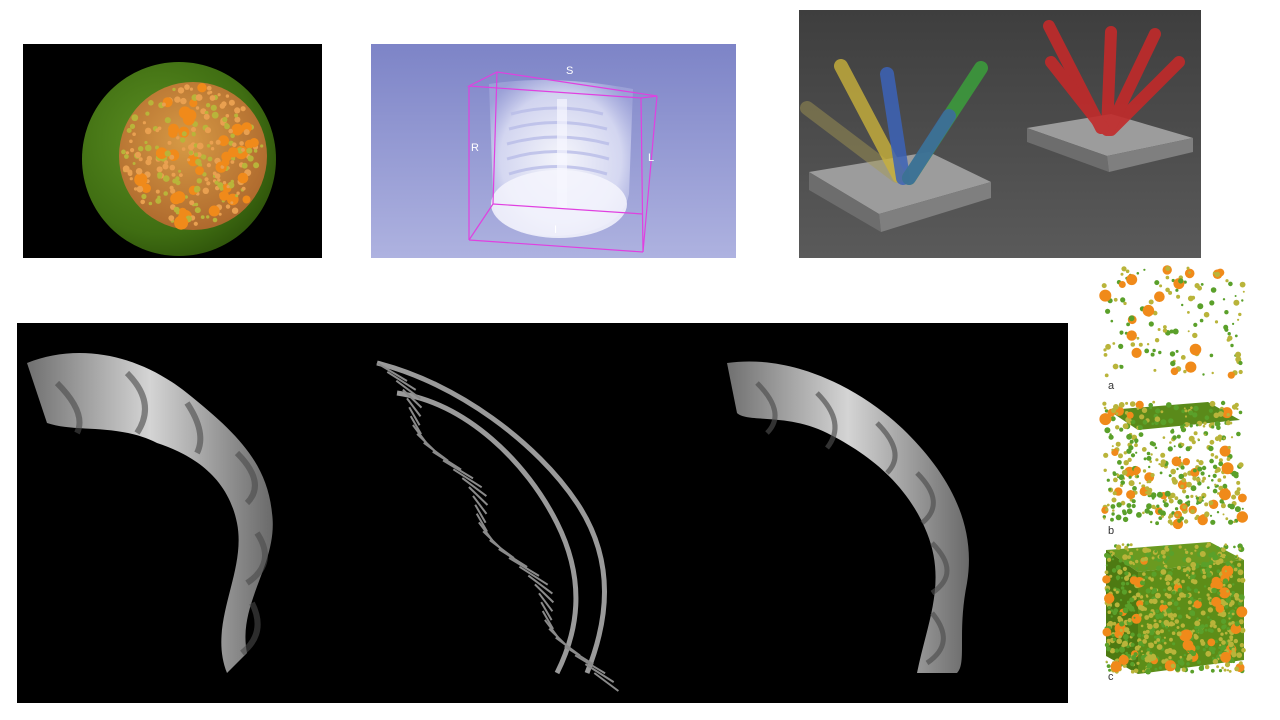 The height and width of the screenshot is (720, 1280). I want to click on bounding-box, so click(562, 162).